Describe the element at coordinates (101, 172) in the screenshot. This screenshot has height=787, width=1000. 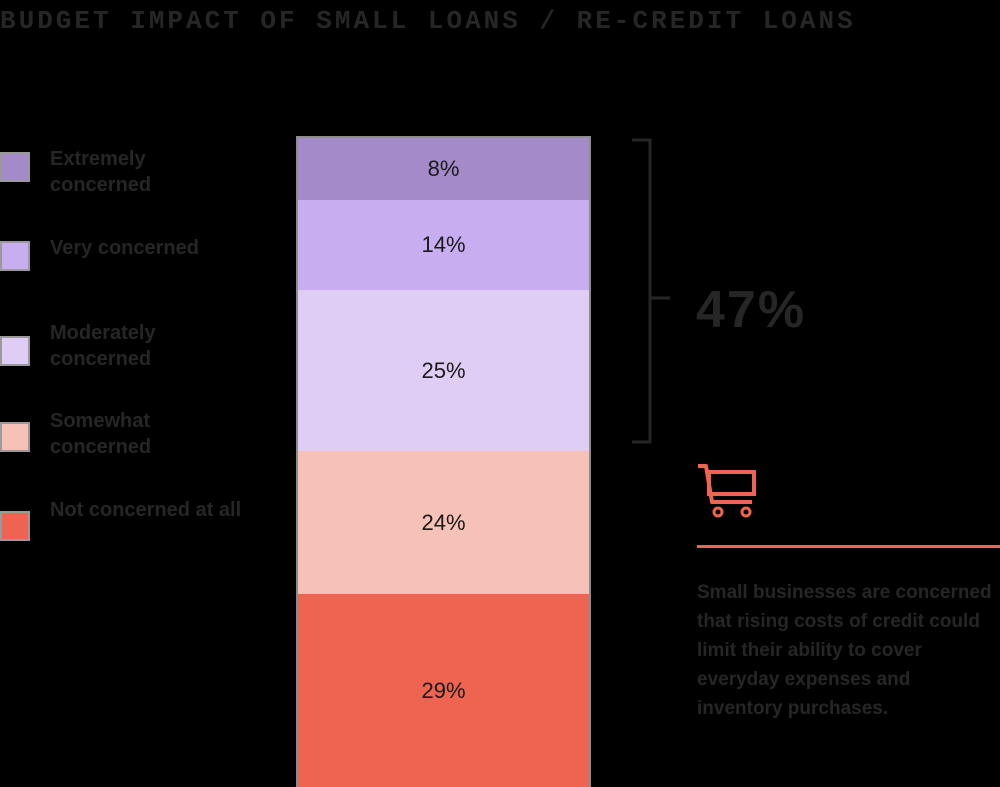
I see `legend-label: Extremely concerned` at that location.